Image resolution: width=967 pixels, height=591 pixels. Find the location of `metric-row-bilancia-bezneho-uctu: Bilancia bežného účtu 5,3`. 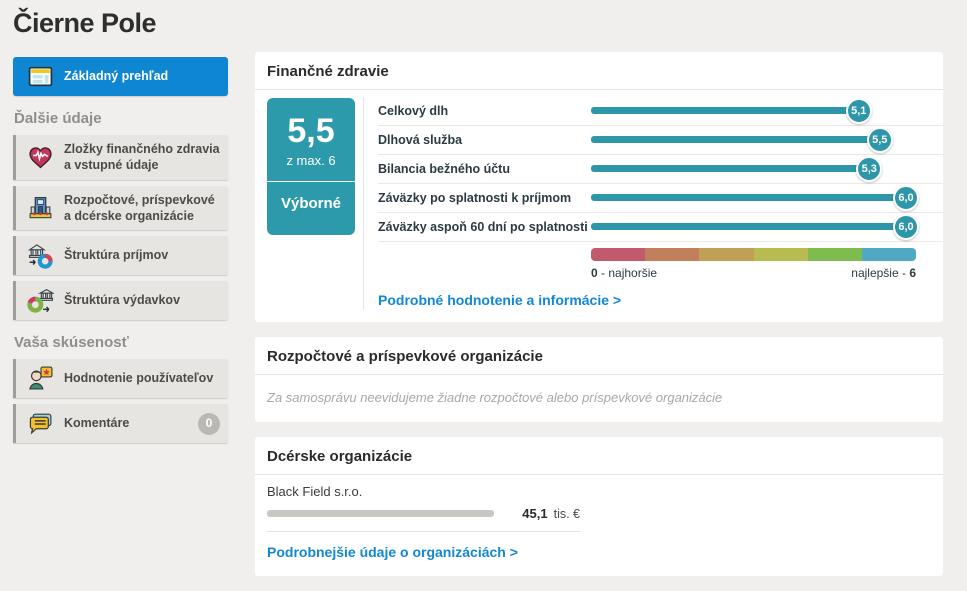

metric-row-bilancia-bezneho-uctu: Bilancia bežného účtu 5,3 is located at coordinates (660, 169).